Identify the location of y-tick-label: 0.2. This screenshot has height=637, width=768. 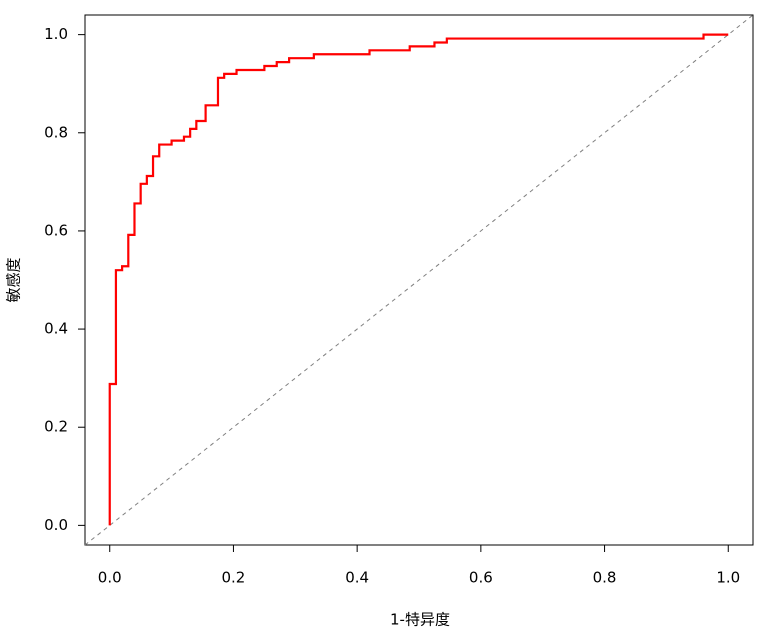
(56, 427).